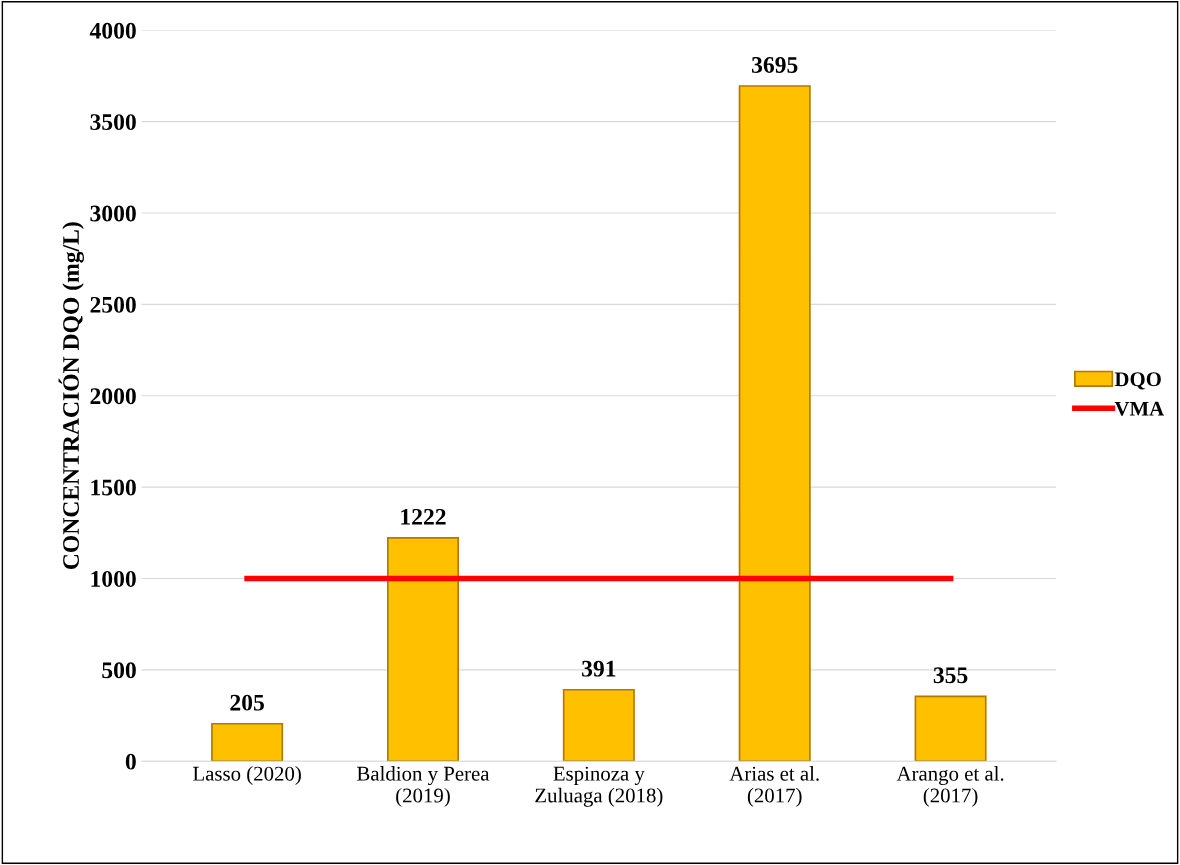 This screenshot has height=865, width=1180. I want to click on x-tick-label: Arango et al. (2017), so click(950, 786).